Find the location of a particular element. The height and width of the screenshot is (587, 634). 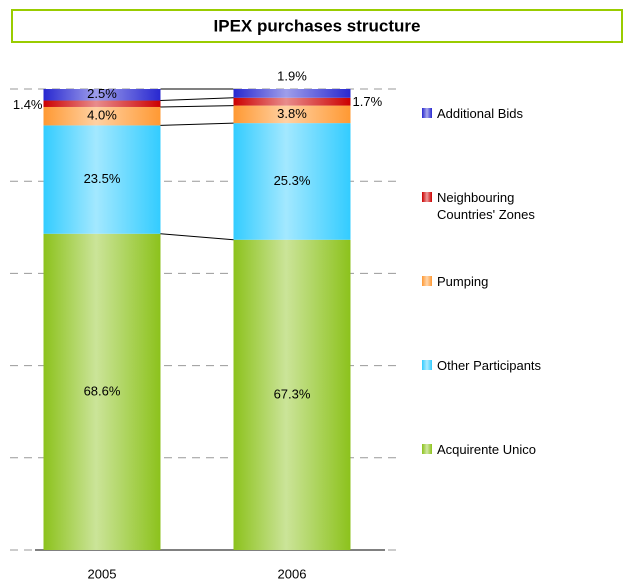

data-label: 1.9% is located at coordinates (292, 75).